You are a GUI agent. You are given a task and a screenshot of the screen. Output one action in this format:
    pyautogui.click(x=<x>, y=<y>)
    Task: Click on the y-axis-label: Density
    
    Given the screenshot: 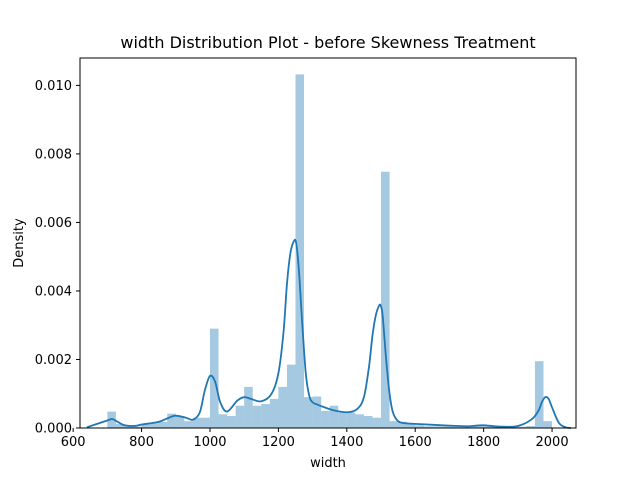 What is the action you would take?
    pyautogui.click(x=19, y=243)
    